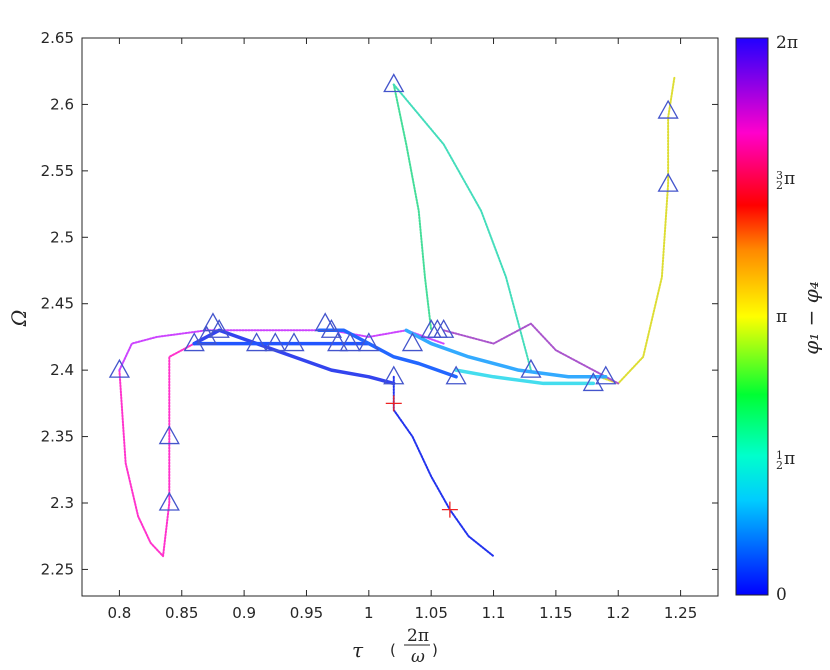 This screenshot has width=830, height=670. What do you see at coordinates (785, 180) in the screenshot?
I see `colorbar-tick-3-2-pi: 3 2π` at bounding box center [785, 180].